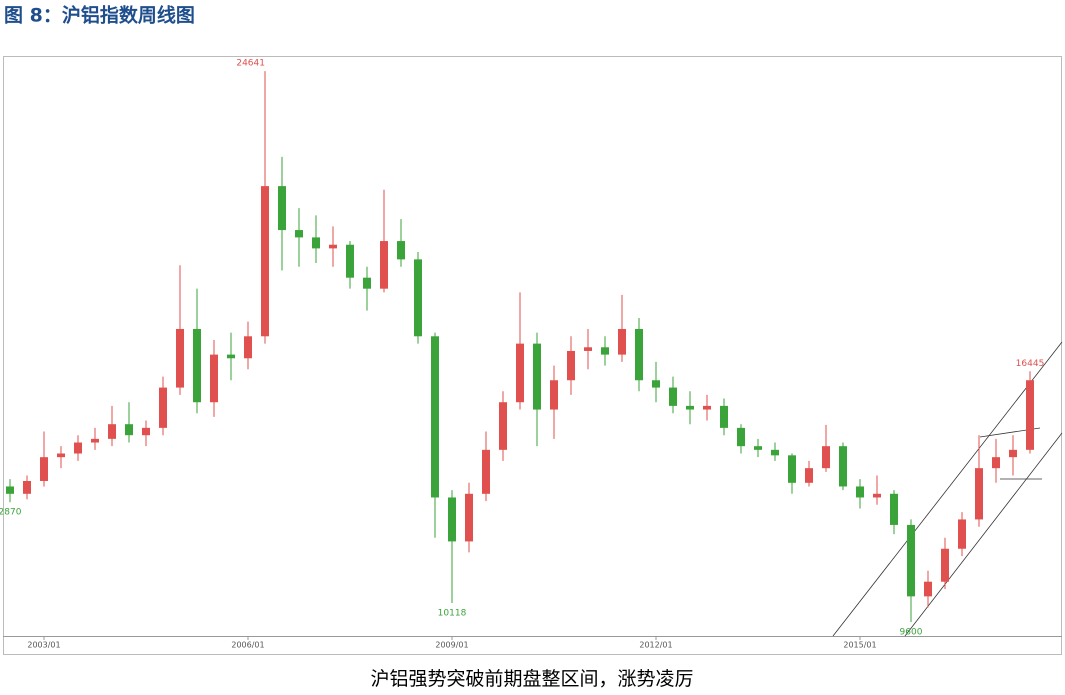 The width and height of the screenshot is (1065, 695). I want to click on chart-title: 图 8：沪铝指数周线图, so click(99, 15).